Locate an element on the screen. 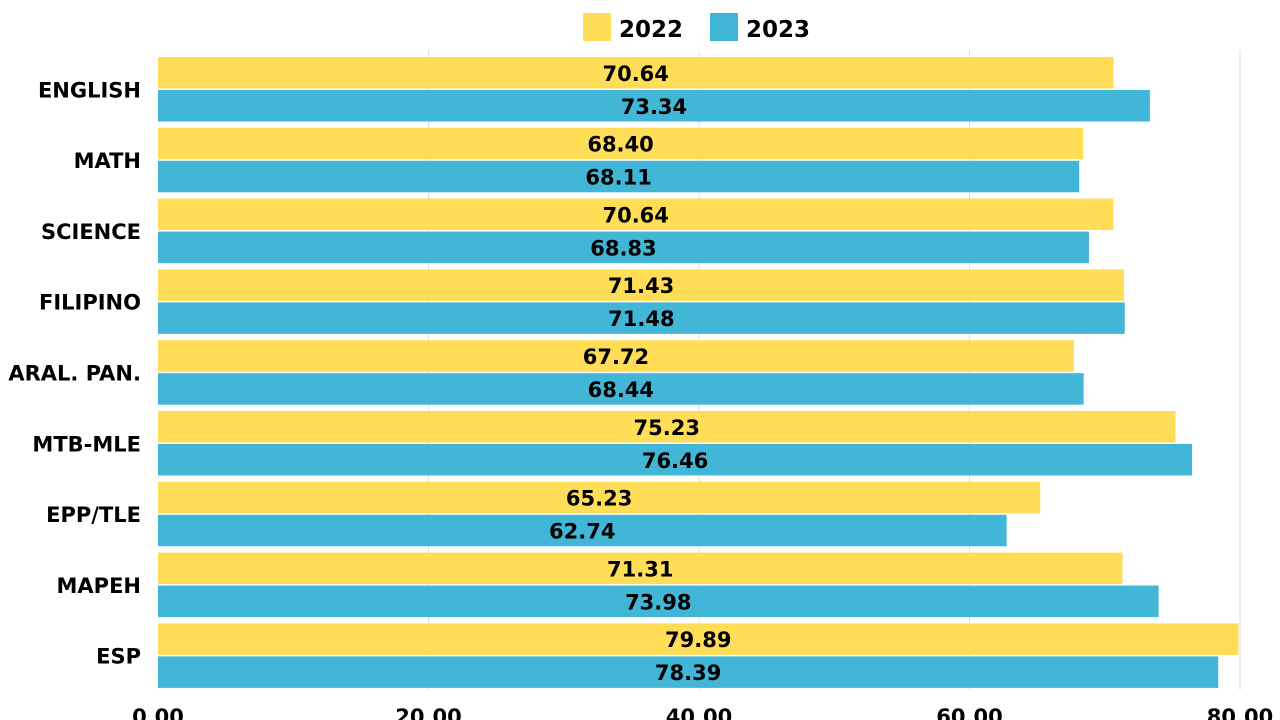 This screenshot has width=1280, height=720. value-label-2022-mapeh: 71.31 is located at coordinates (640, 569).